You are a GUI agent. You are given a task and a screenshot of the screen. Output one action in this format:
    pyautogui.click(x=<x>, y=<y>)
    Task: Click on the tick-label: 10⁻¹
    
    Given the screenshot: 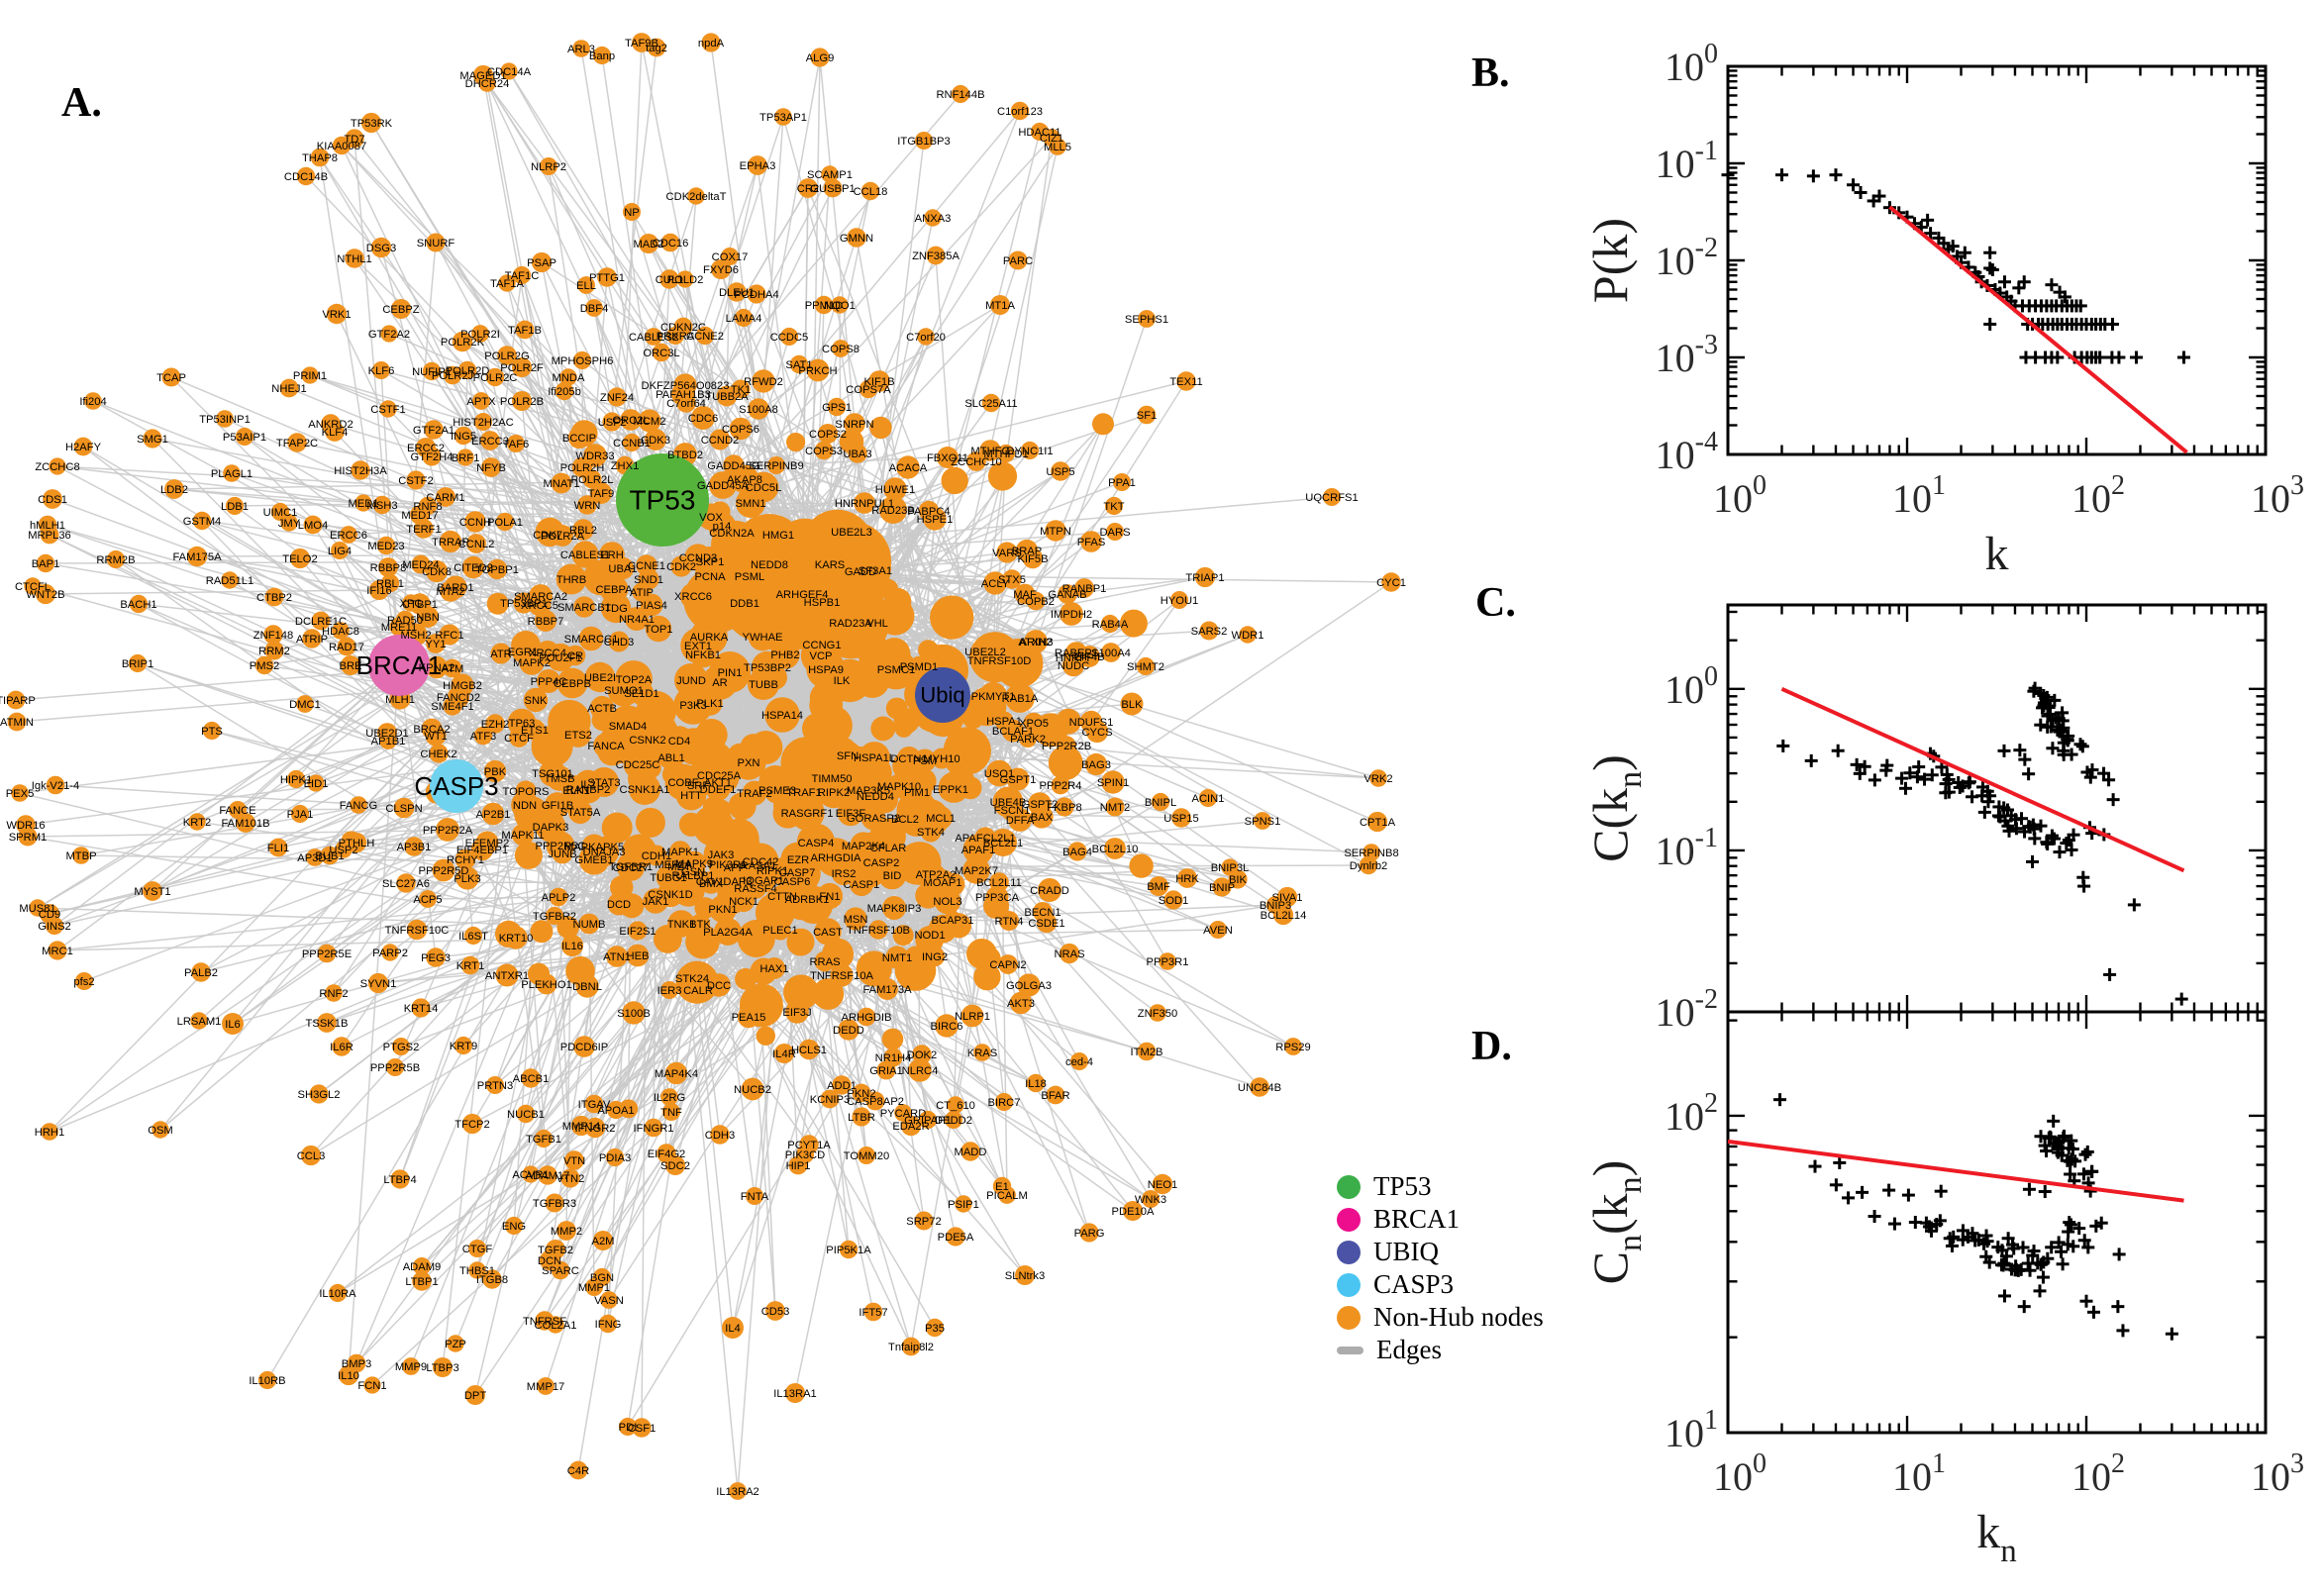 What is the action you would take?
    pyautogui.click(x=1687, y=161)
    